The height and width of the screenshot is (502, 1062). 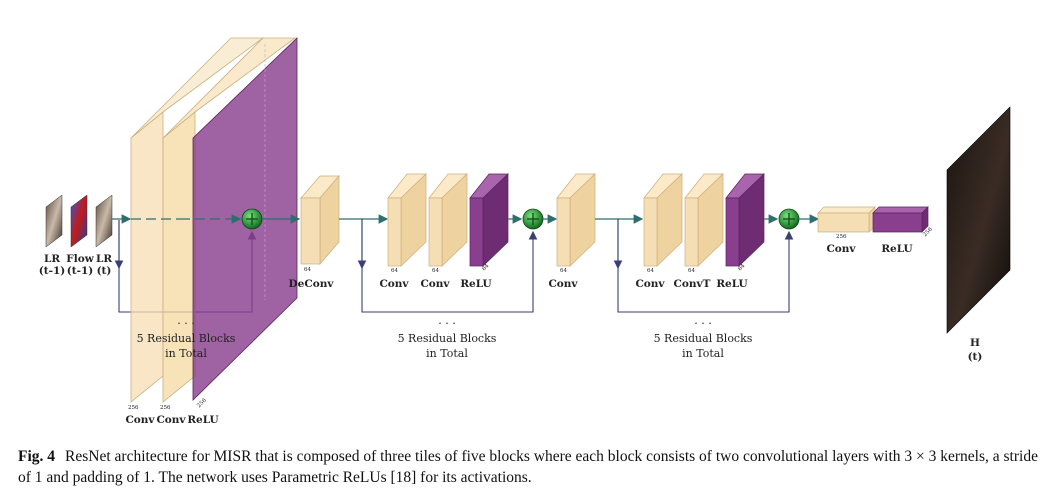 What do you see at coordinates (104, 259) in the screenshot?
I see `input-label-2-line1: LR` at bounding box center [104, 259].